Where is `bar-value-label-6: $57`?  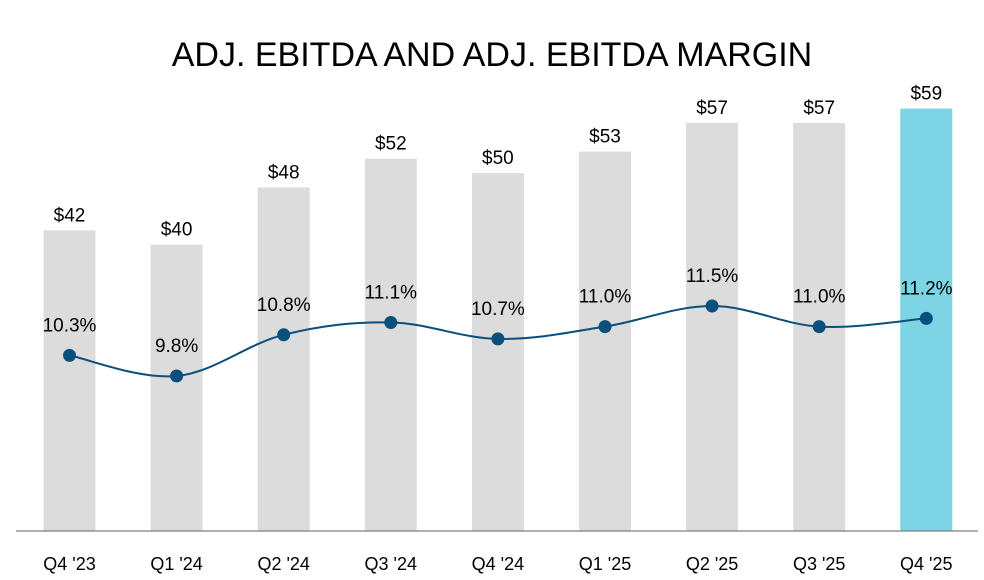
bar-value-label-6: $57 is located at coordinates (712, 108).